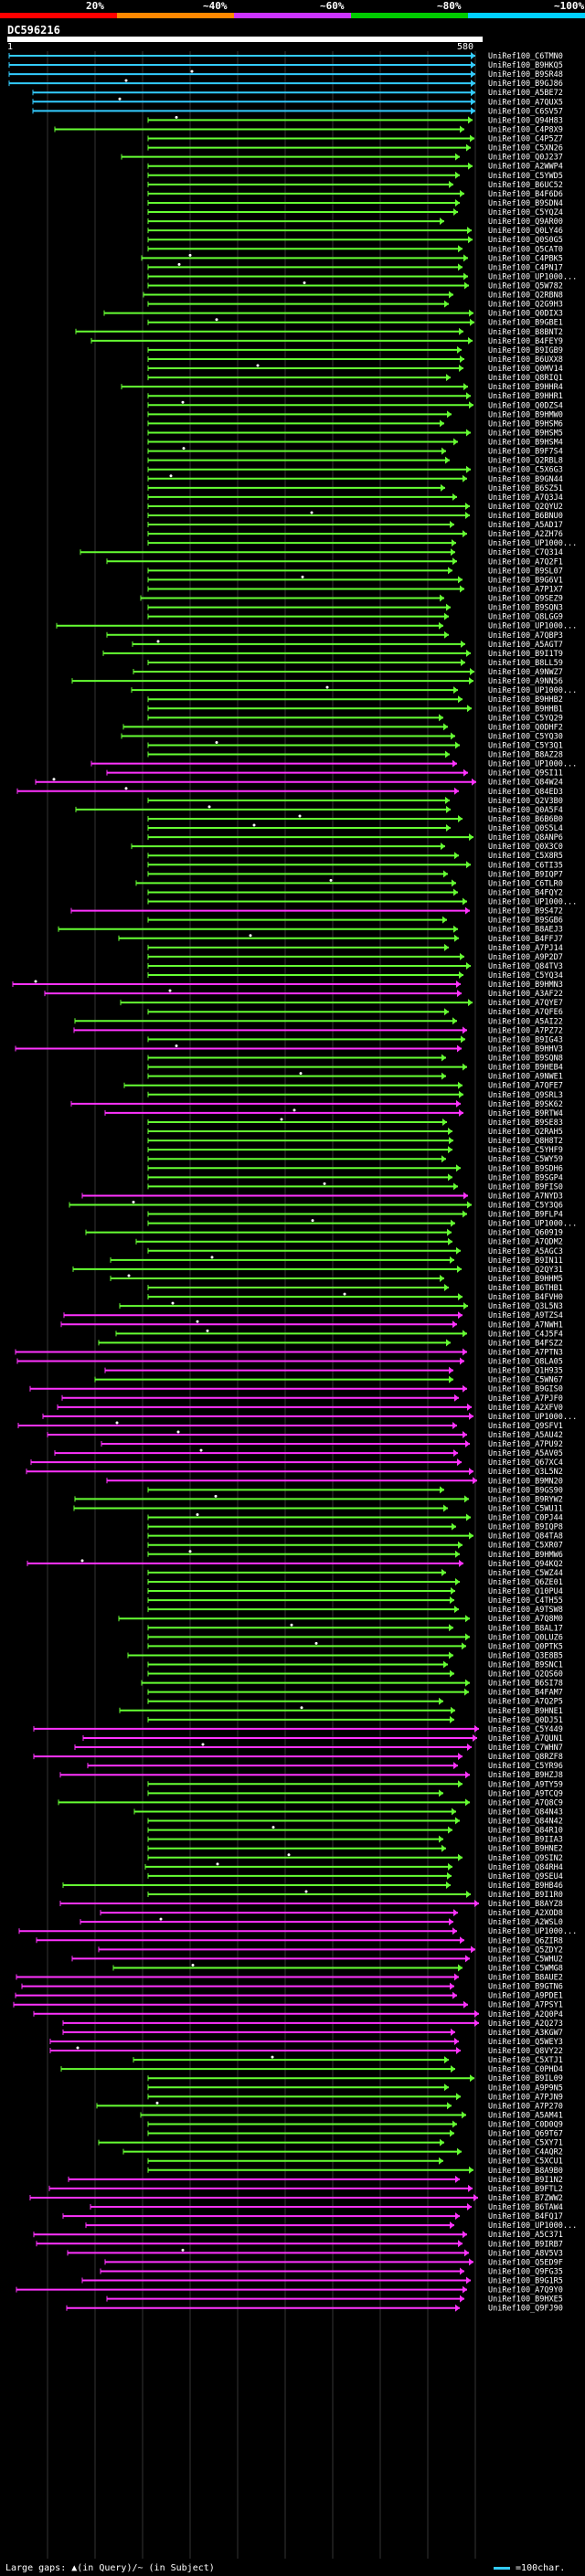  I want to click on hit-label: UniRef100_Q9SI11, so click(525, 774).